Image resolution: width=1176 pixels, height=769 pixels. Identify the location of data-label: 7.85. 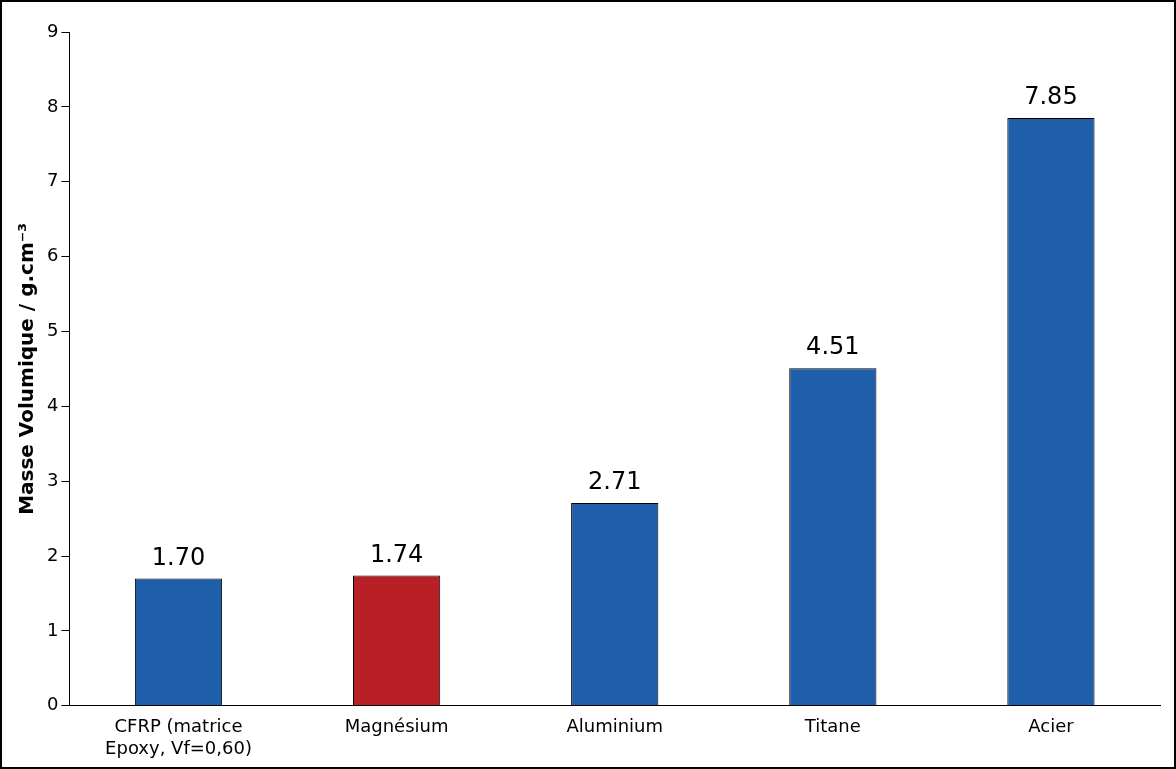
(1051, 96).